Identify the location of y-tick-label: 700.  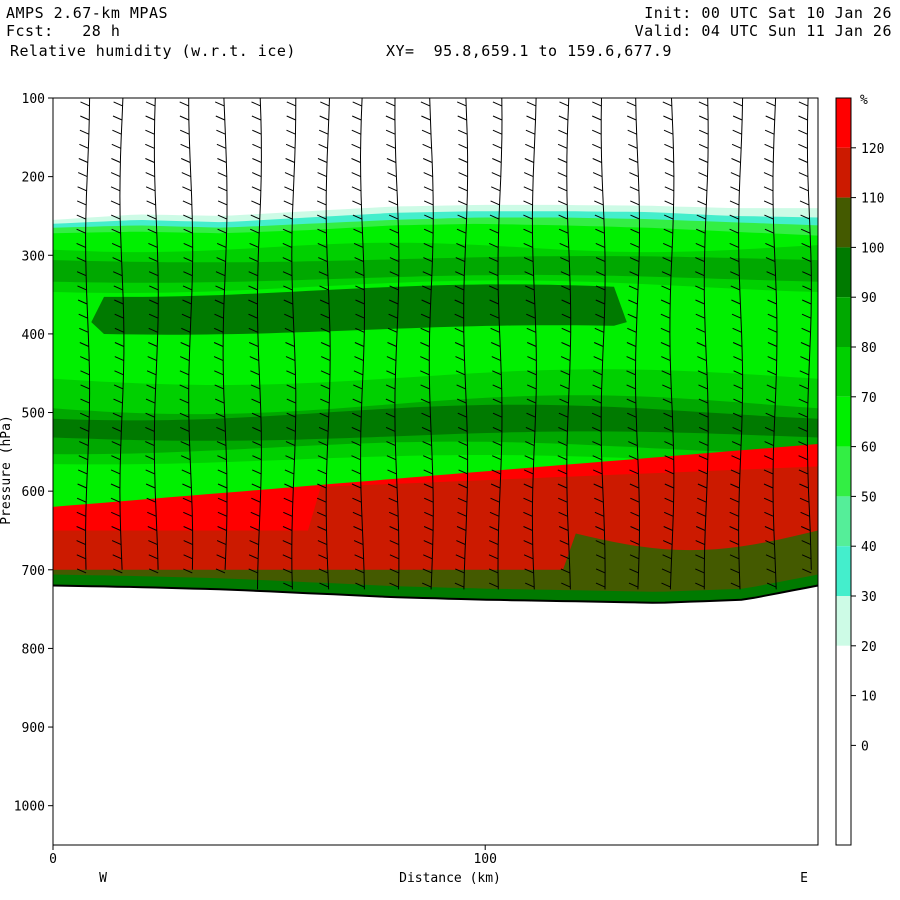
(33, 571).